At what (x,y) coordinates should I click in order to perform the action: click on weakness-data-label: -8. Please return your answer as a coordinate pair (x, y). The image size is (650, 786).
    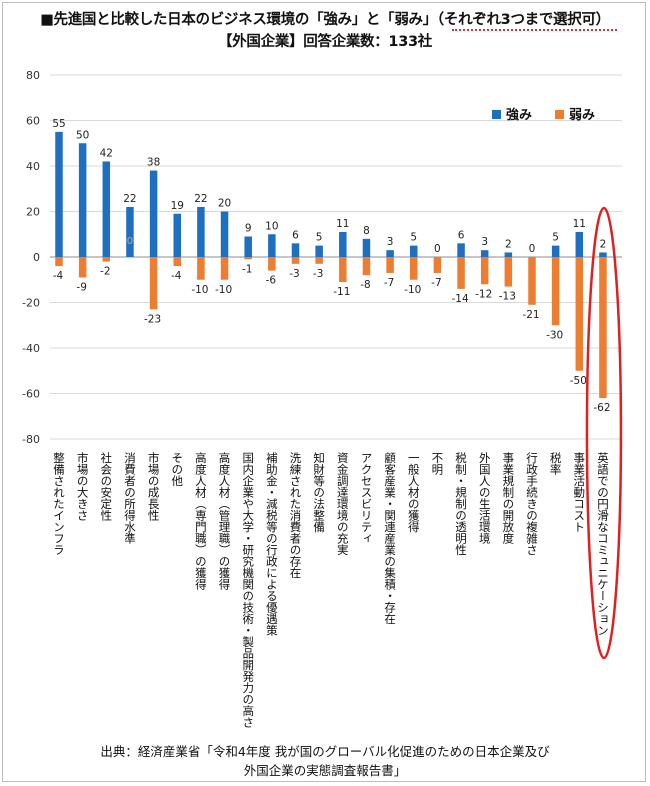
    Looking at the image, I should click on (365, 285).